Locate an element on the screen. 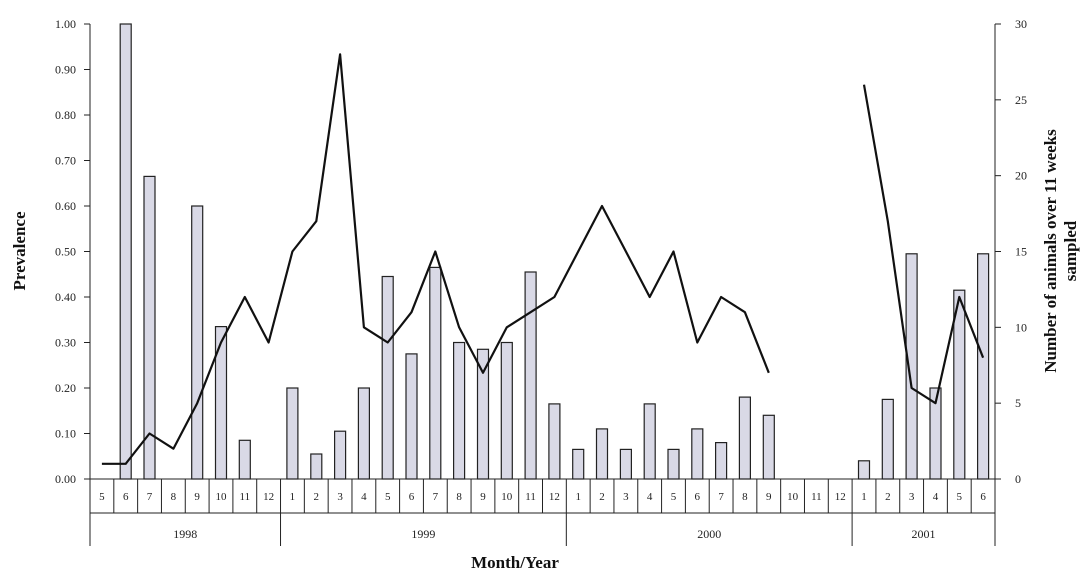 The image size is (1088, 575). right-axis-title-line-2: sampled is located at coordinates (1070, 250).